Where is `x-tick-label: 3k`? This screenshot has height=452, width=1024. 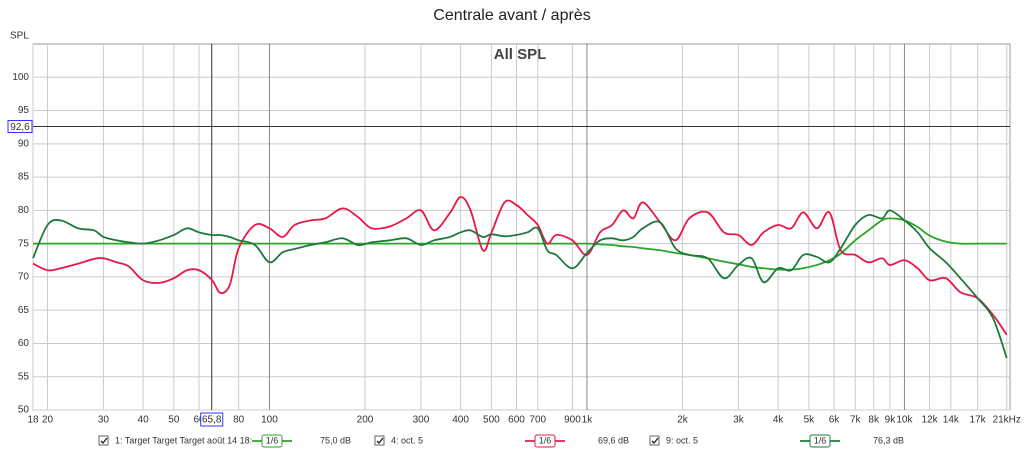 x-tick-label: 3k is located at coordinates (739, 420).